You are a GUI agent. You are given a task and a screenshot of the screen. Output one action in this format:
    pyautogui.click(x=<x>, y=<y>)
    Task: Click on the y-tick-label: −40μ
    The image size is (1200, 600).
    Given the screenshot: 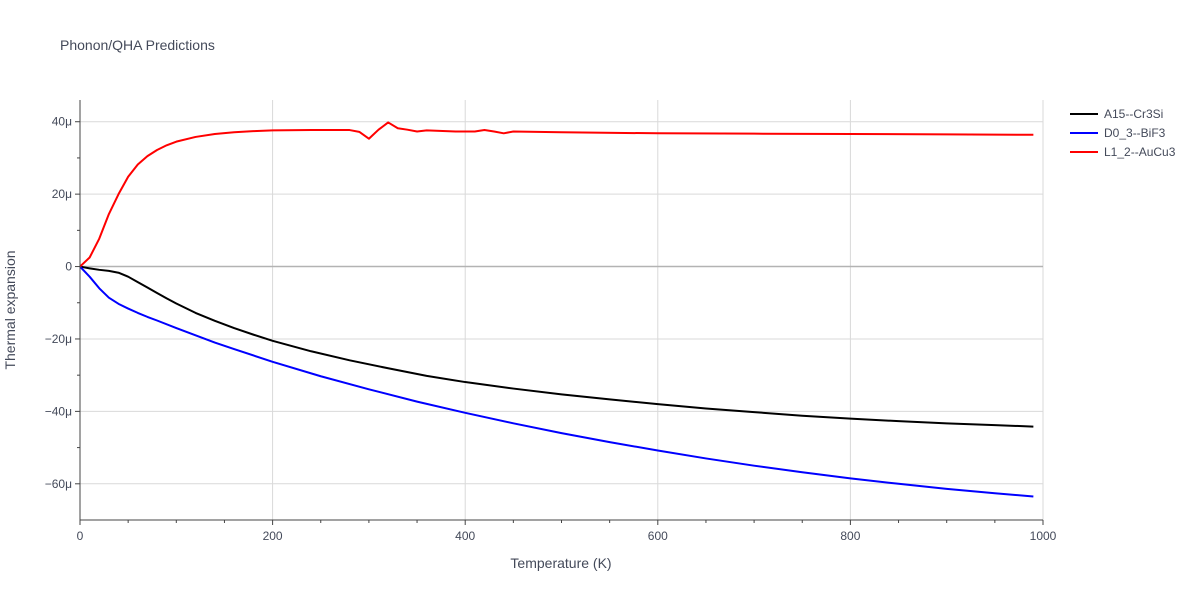 What is the action you would take?
    pyautogui.click(x=58, y=411)
    